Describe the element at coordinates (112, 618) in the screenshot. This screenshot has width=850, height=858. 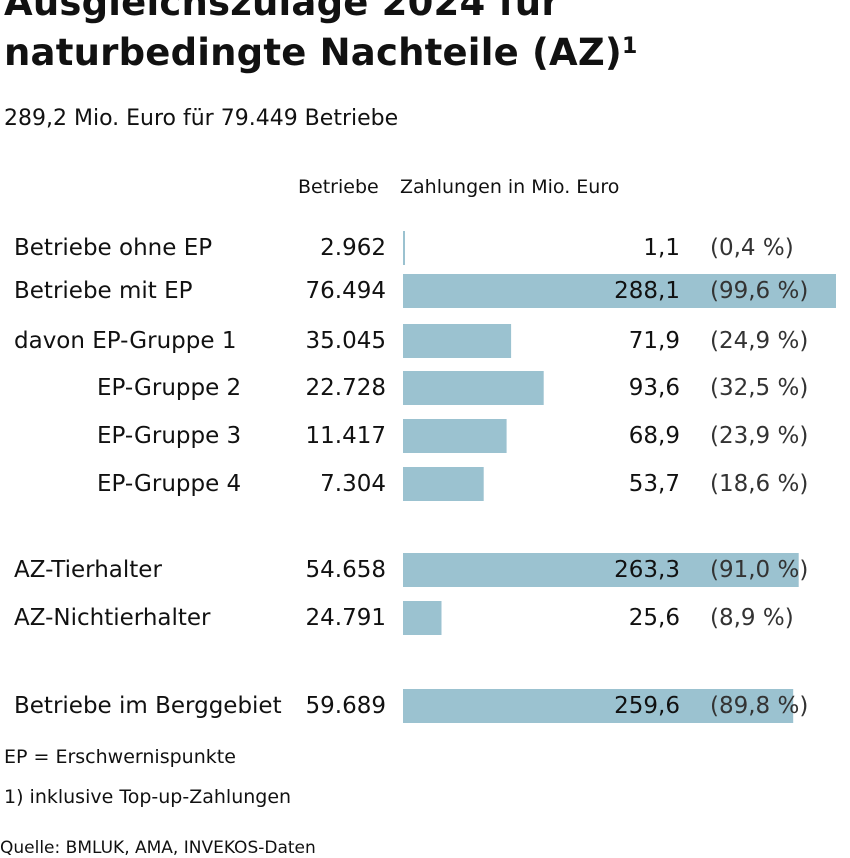
I see `category-label-7: AZ-Nichtierhalter` at that location.